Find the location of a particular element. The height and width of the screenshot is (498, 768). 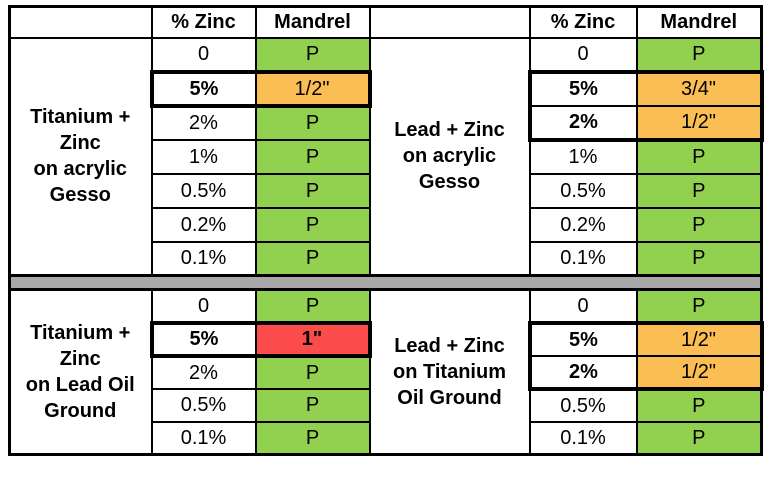

table-row: 0.2% P 0.2% P is located at coordinates (386, 224).